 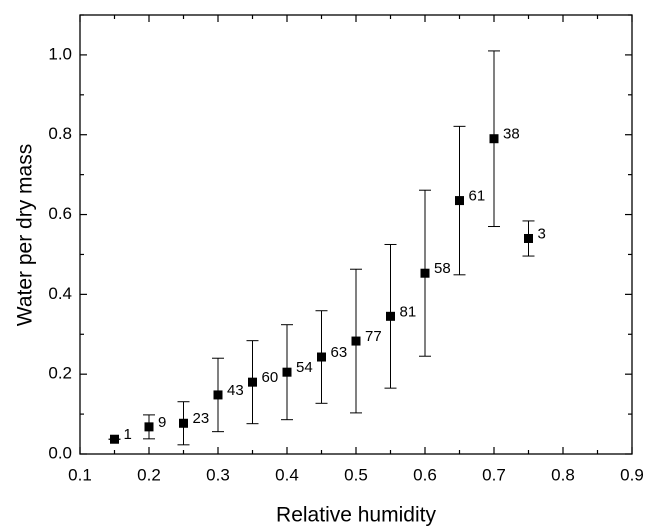 I want to click on point-label: 54, so click(x=304, y=367).